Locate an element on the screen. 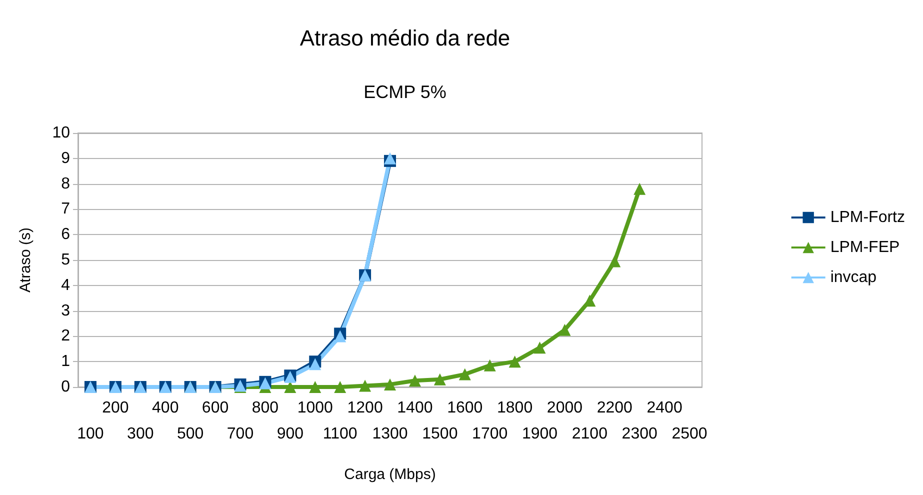  y-tick-label: 7 is located at coordinates (65, 209).